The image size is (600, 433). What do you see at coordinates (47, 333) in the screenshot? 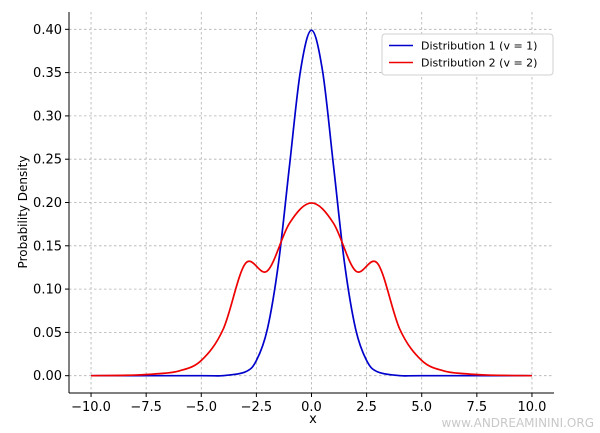
I see `y-tick-label-1: 0.05` at bounding box center [47, 333].